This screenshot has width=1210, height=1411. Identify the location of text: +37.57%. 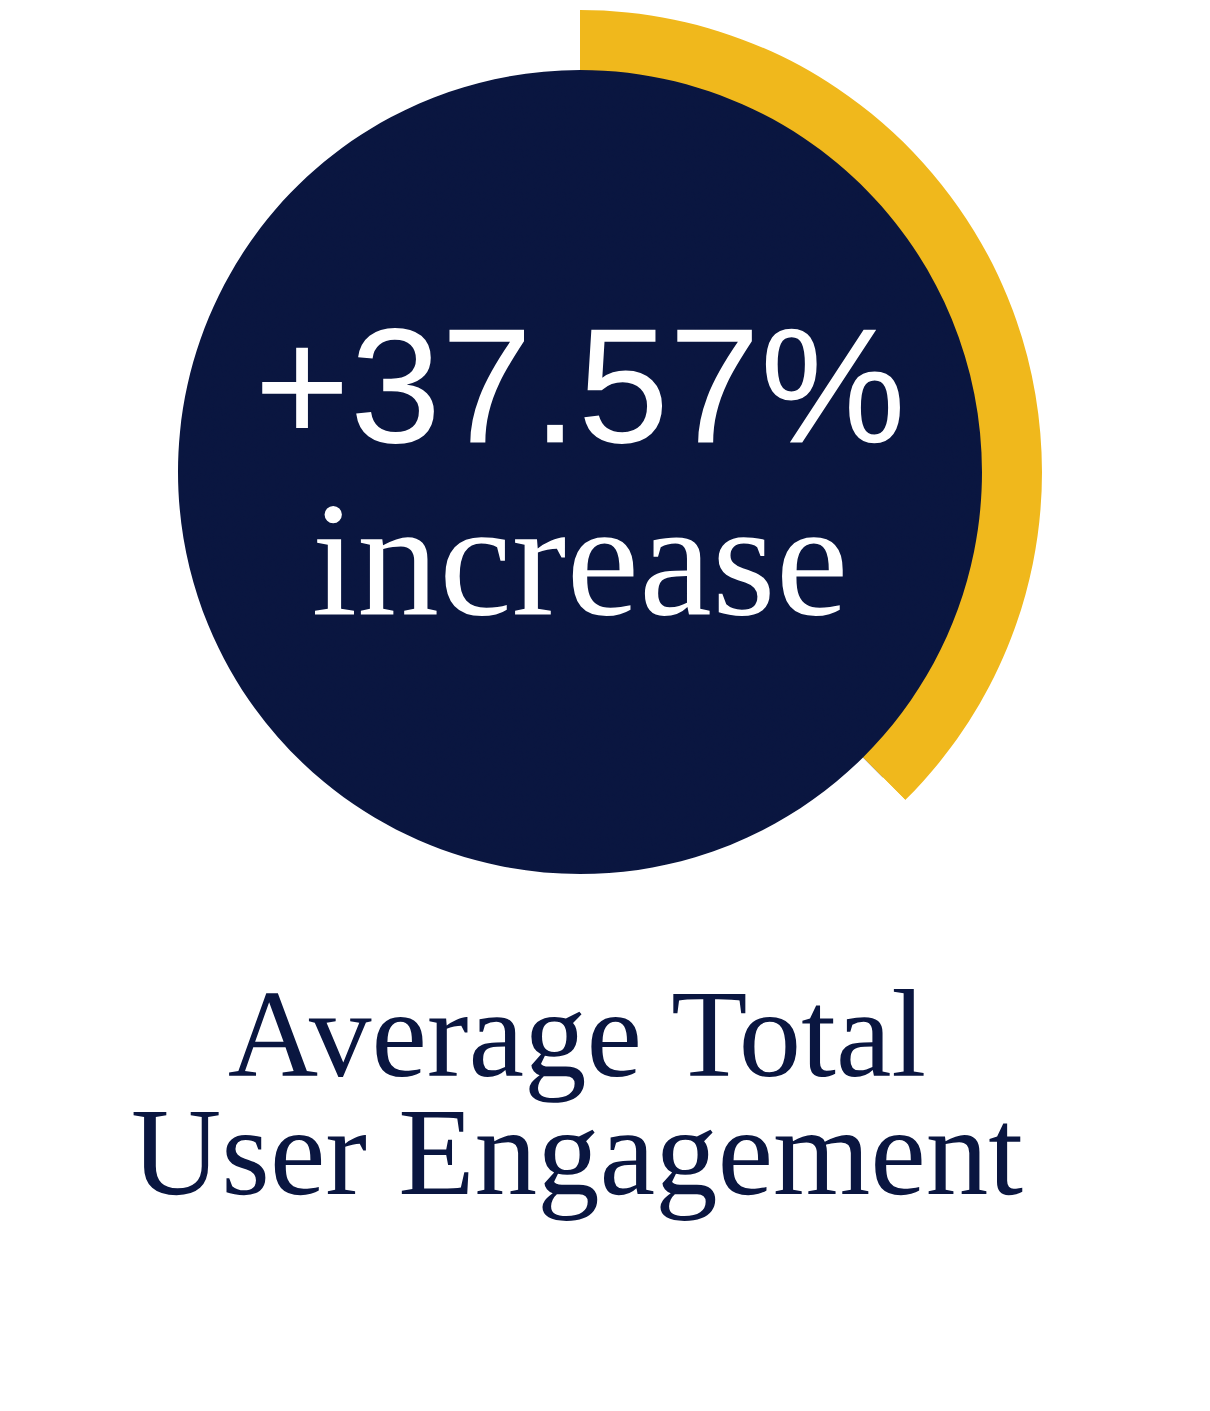
(581, 385).